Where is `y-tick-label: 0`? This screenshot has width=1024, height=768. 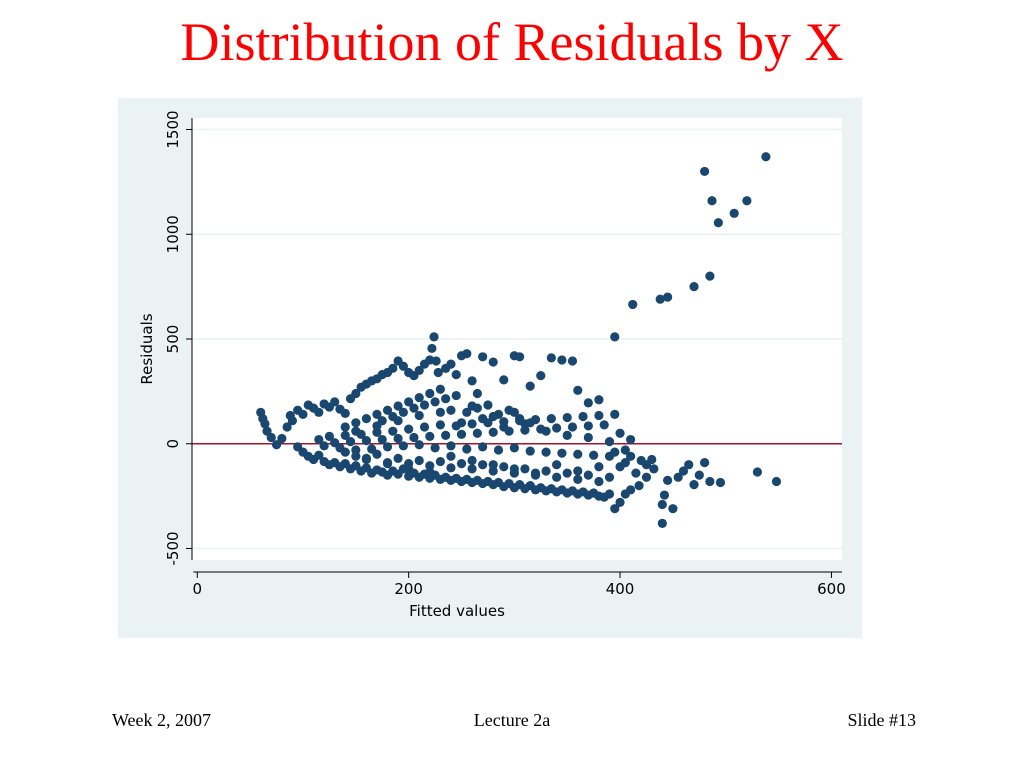 y-tick-label: 0 is located at coordinates (173, 444).